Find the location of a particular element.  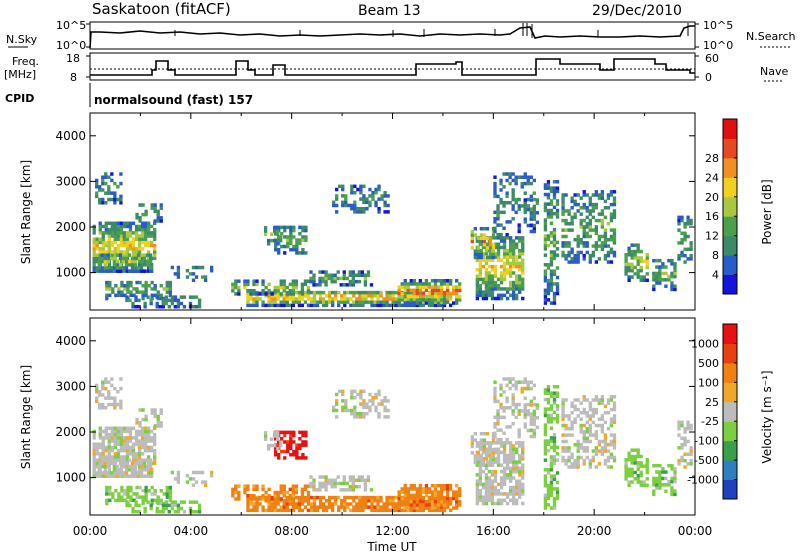

colorbar-tick-label: 8 is located at coordinates (715, 255).